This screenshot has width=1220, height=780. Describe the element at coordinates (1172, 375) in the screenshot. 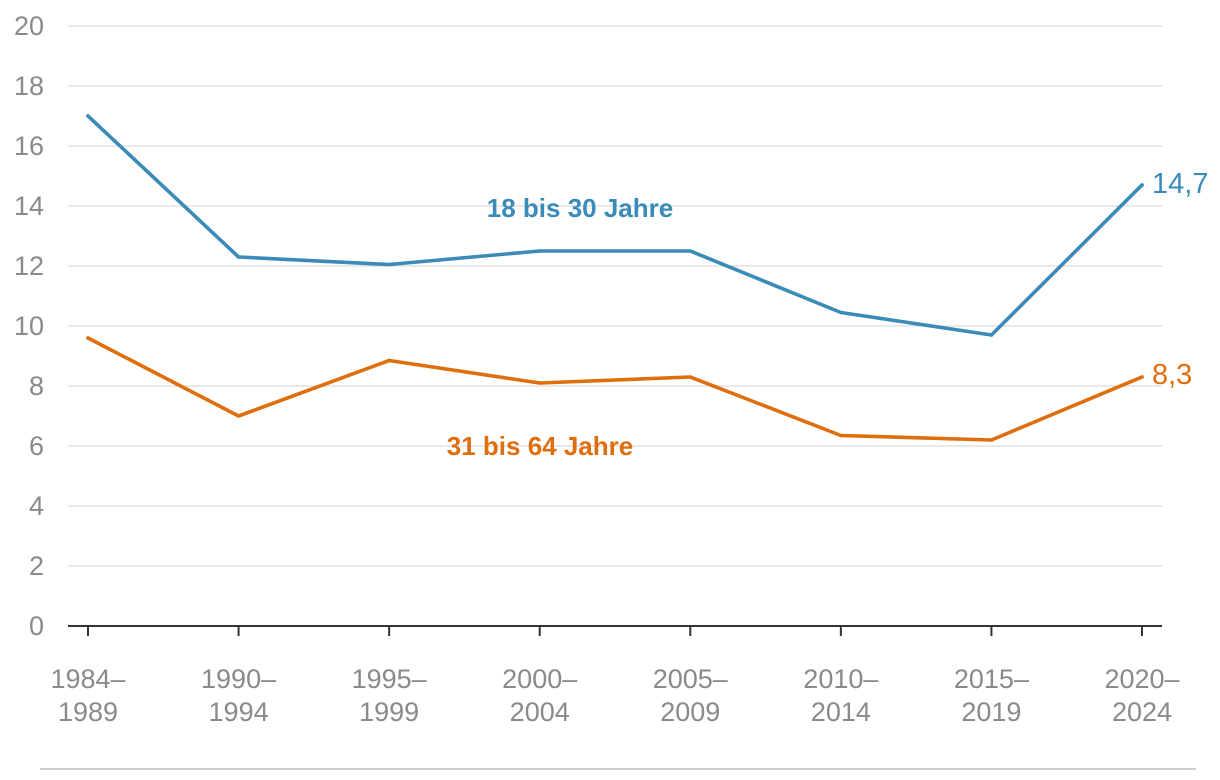

I see `end-value-label-31-64: 8,3` at that location.